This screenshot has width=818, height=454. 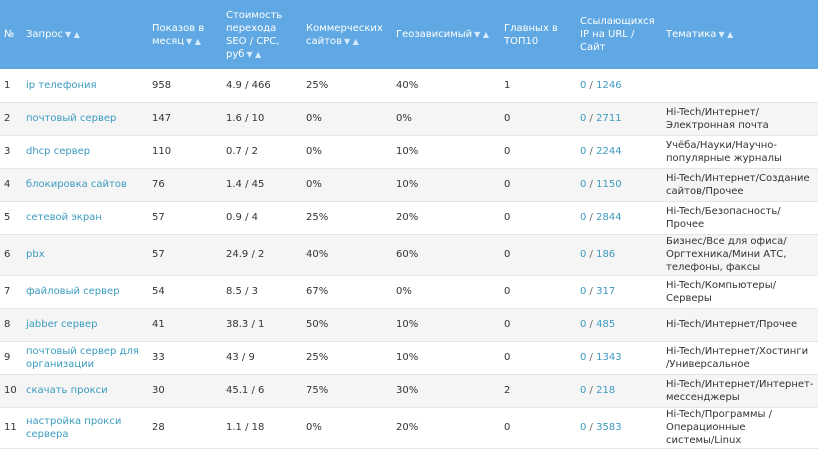 I want to click on col-num: №, so click(x=11, y=34).